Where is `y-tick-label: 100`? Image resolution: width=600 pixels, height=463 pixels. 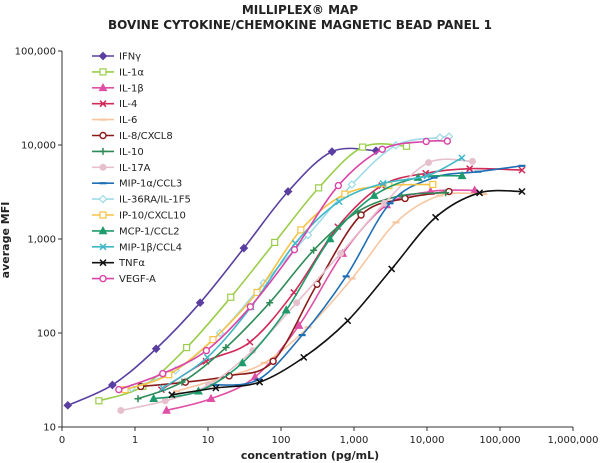 y-tick-label: 100 is located at coordinates (46, 334).